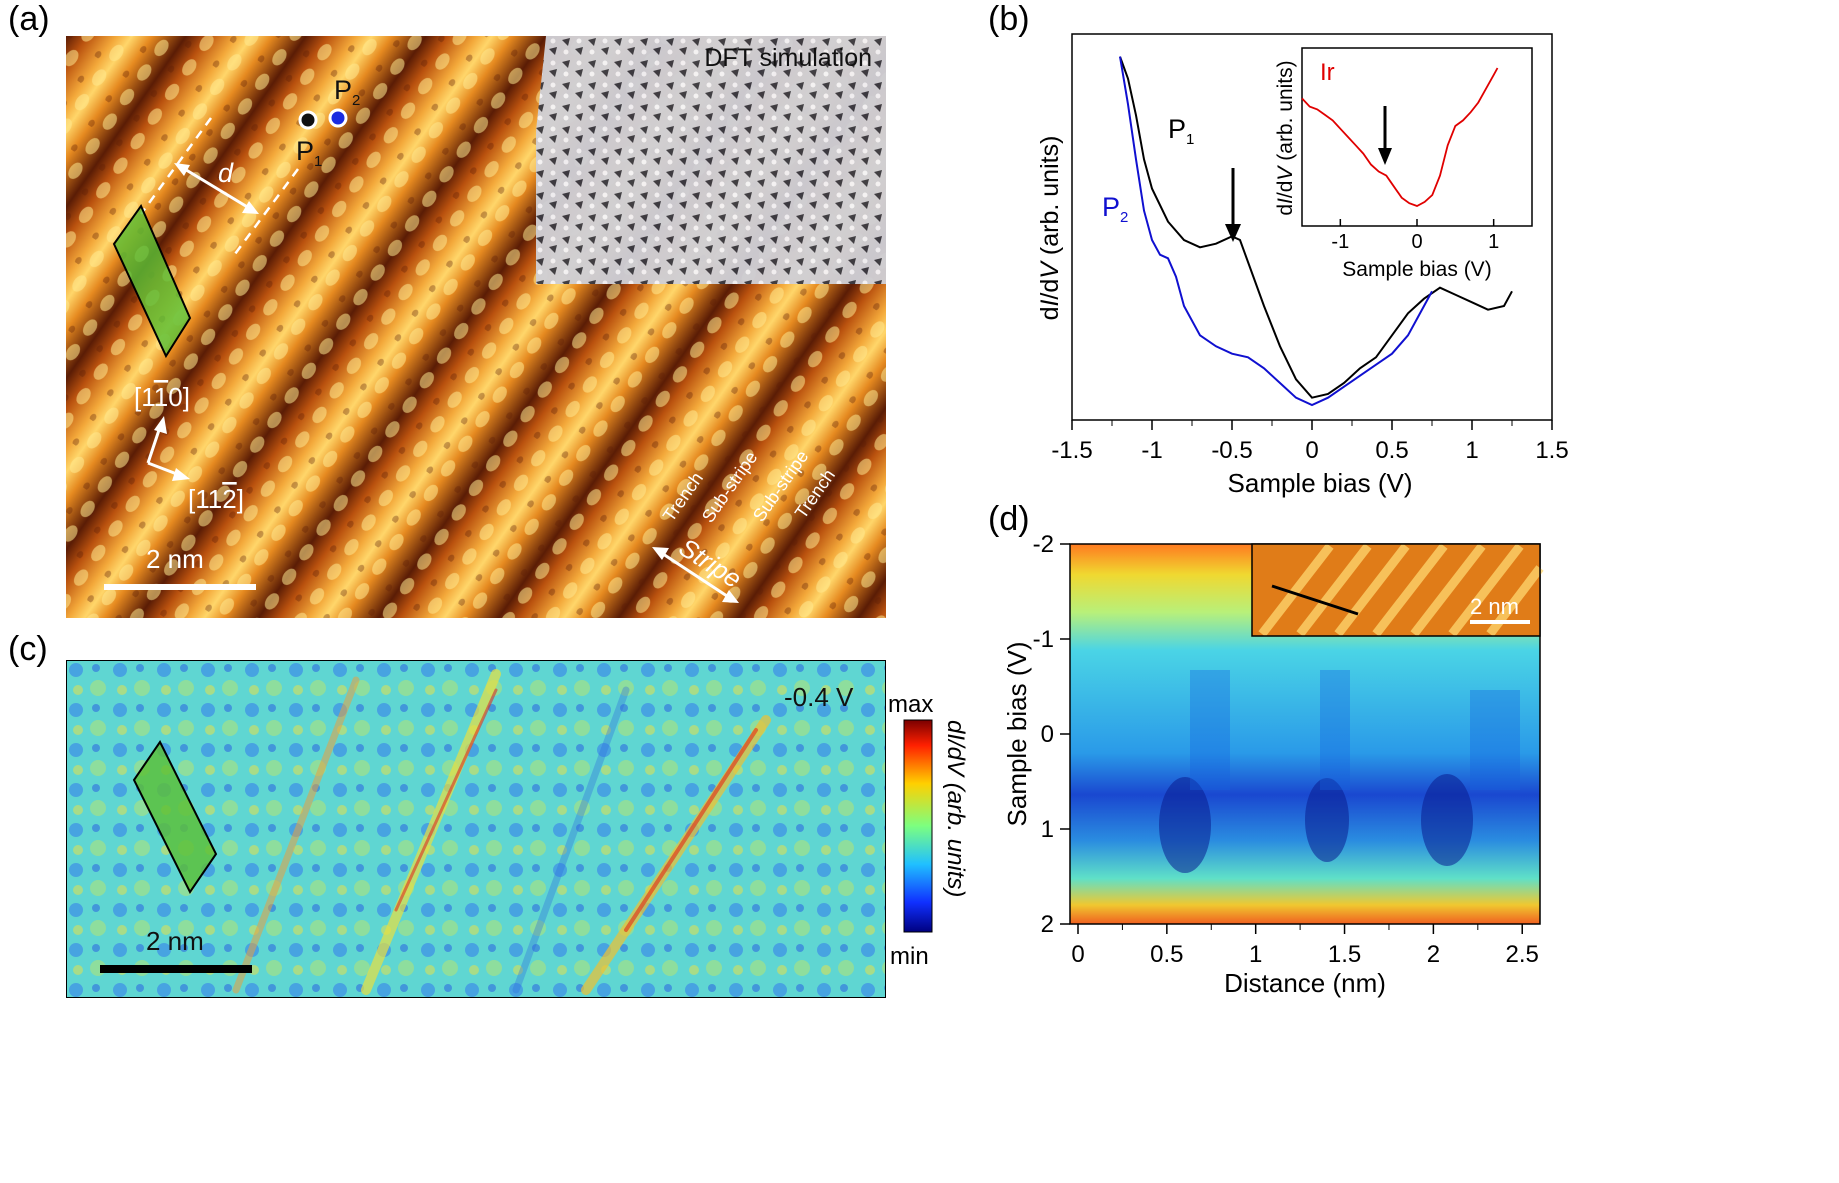 The image size is (1839, 1183). I want to click on series-p1-line, so click(1316, 227).